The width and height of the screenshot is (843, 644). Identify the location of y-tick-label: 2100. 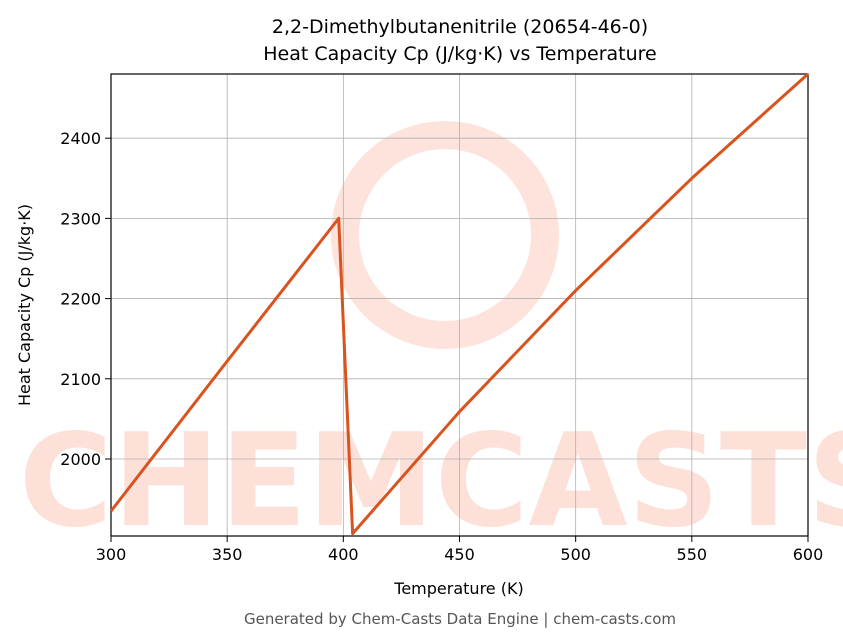
(80, 379).